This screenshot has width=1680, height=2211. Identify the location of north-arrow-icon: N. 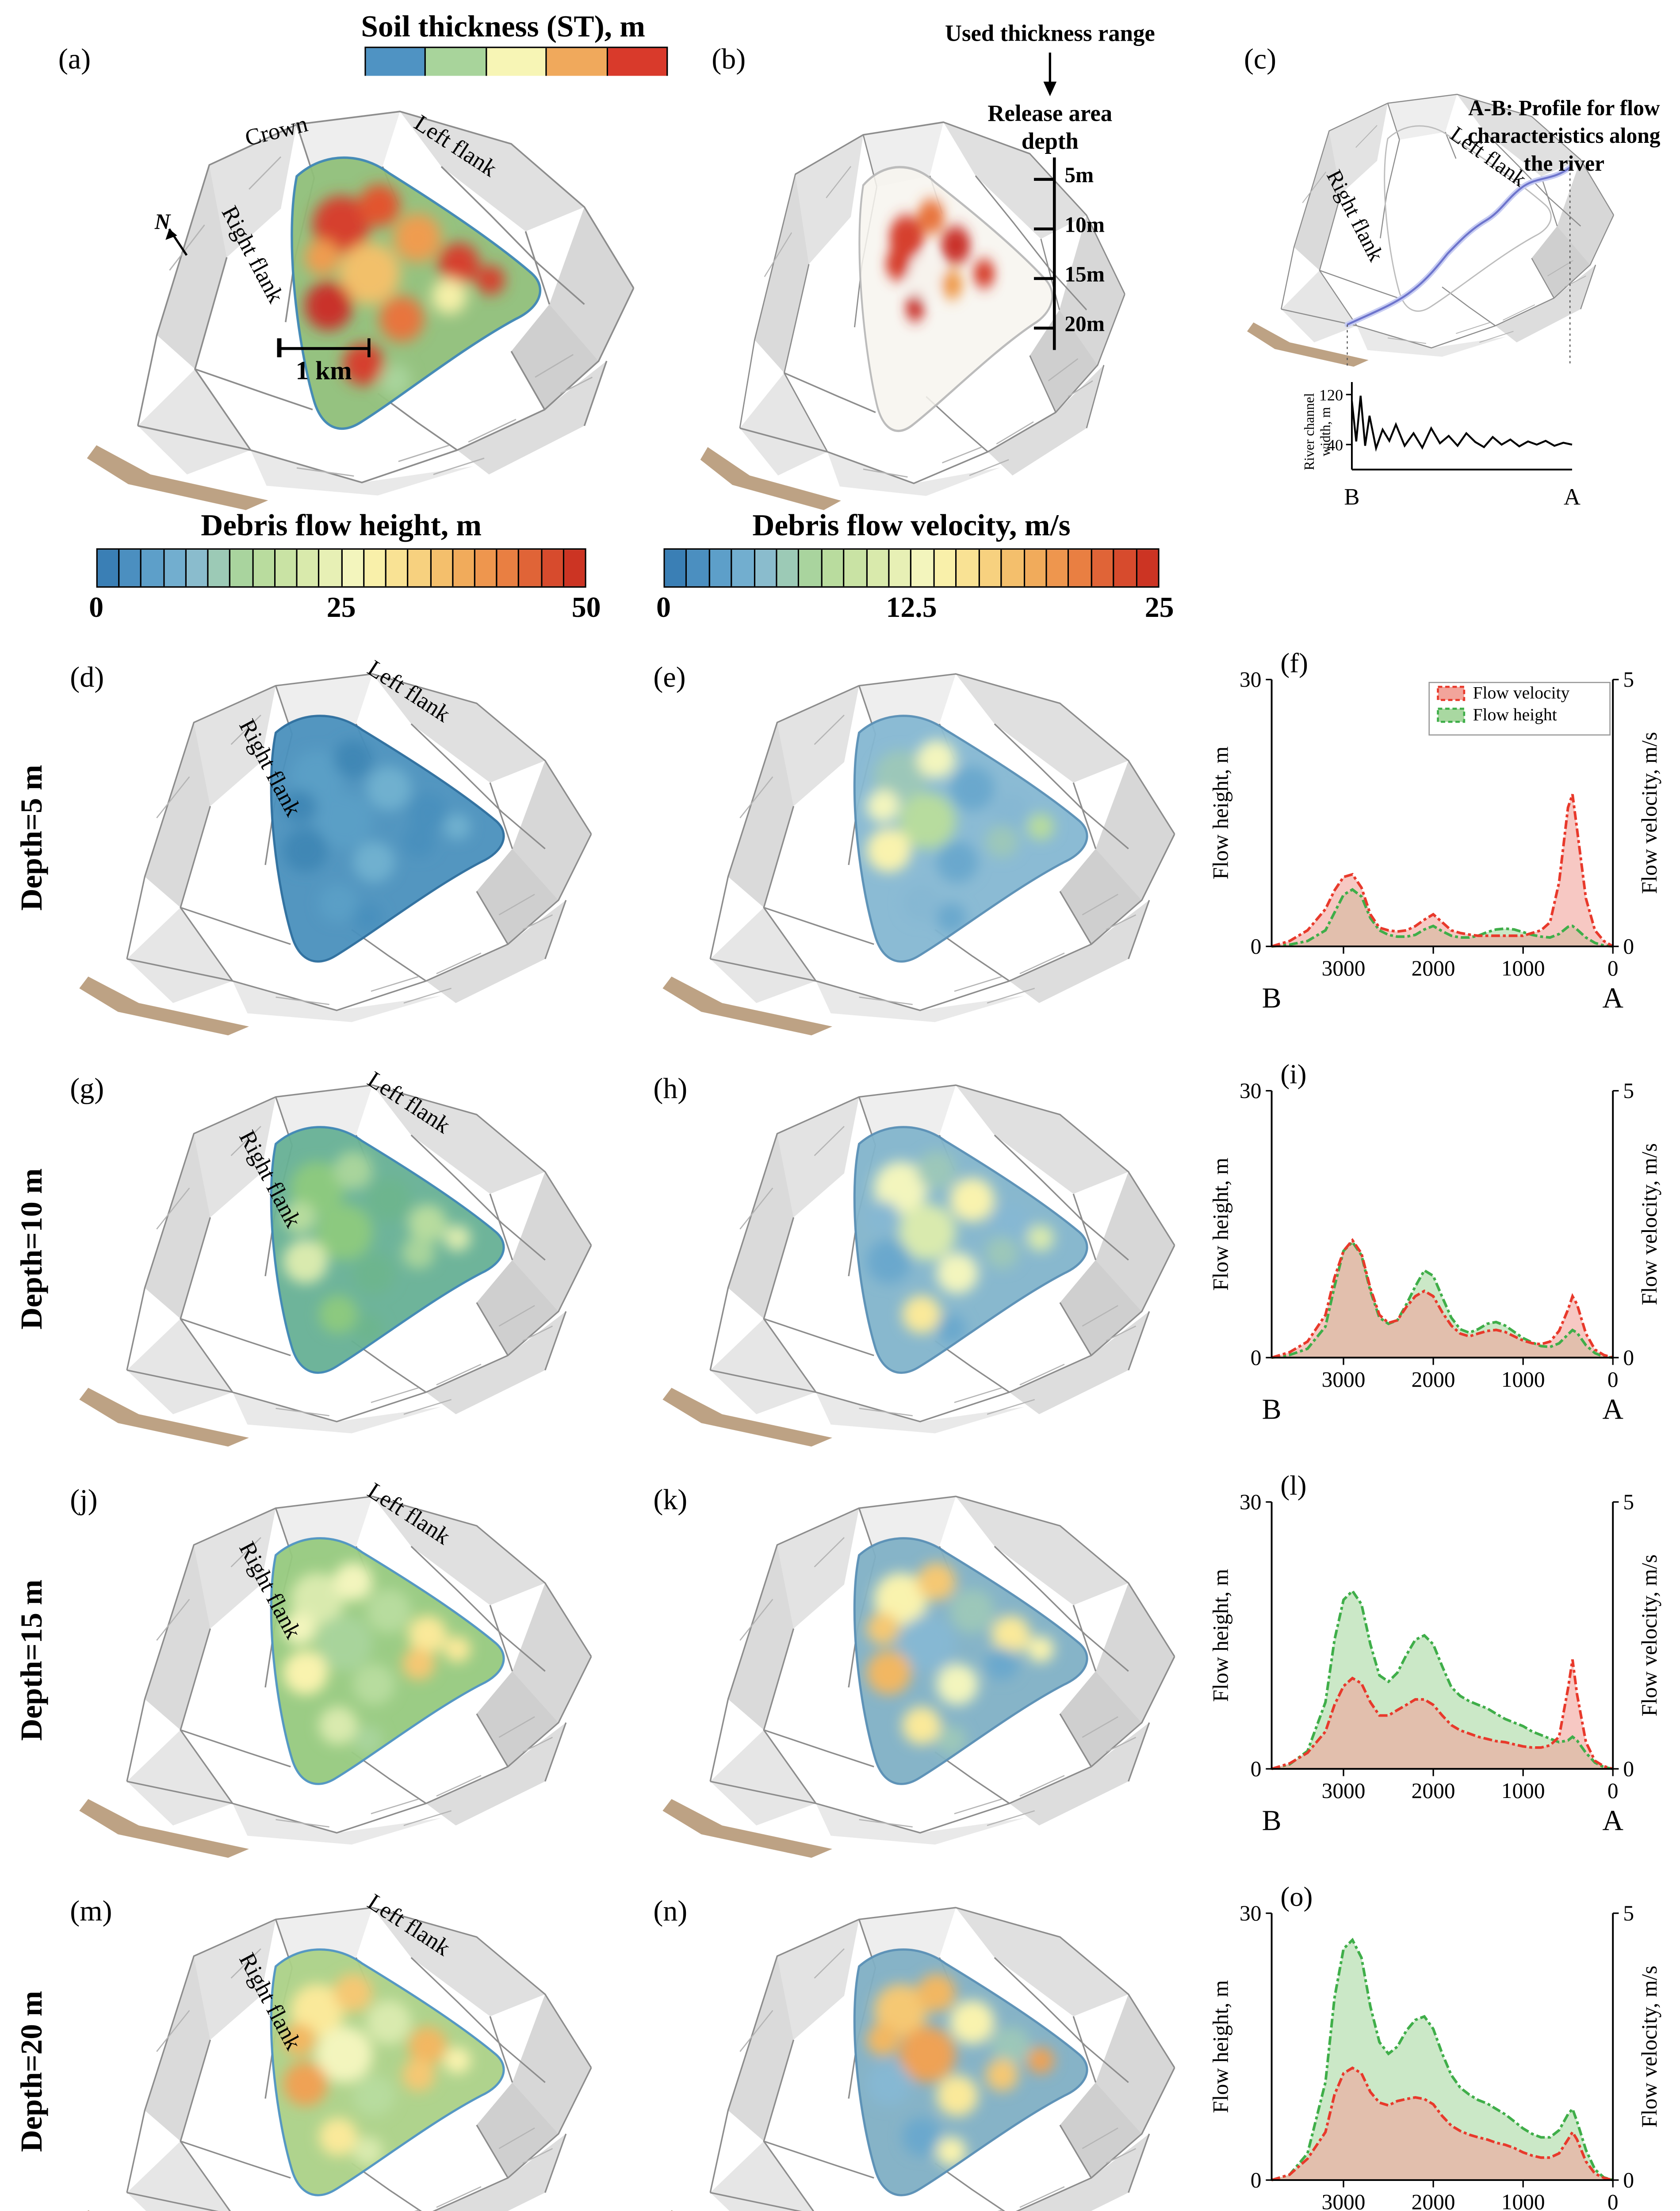
(172, 233).